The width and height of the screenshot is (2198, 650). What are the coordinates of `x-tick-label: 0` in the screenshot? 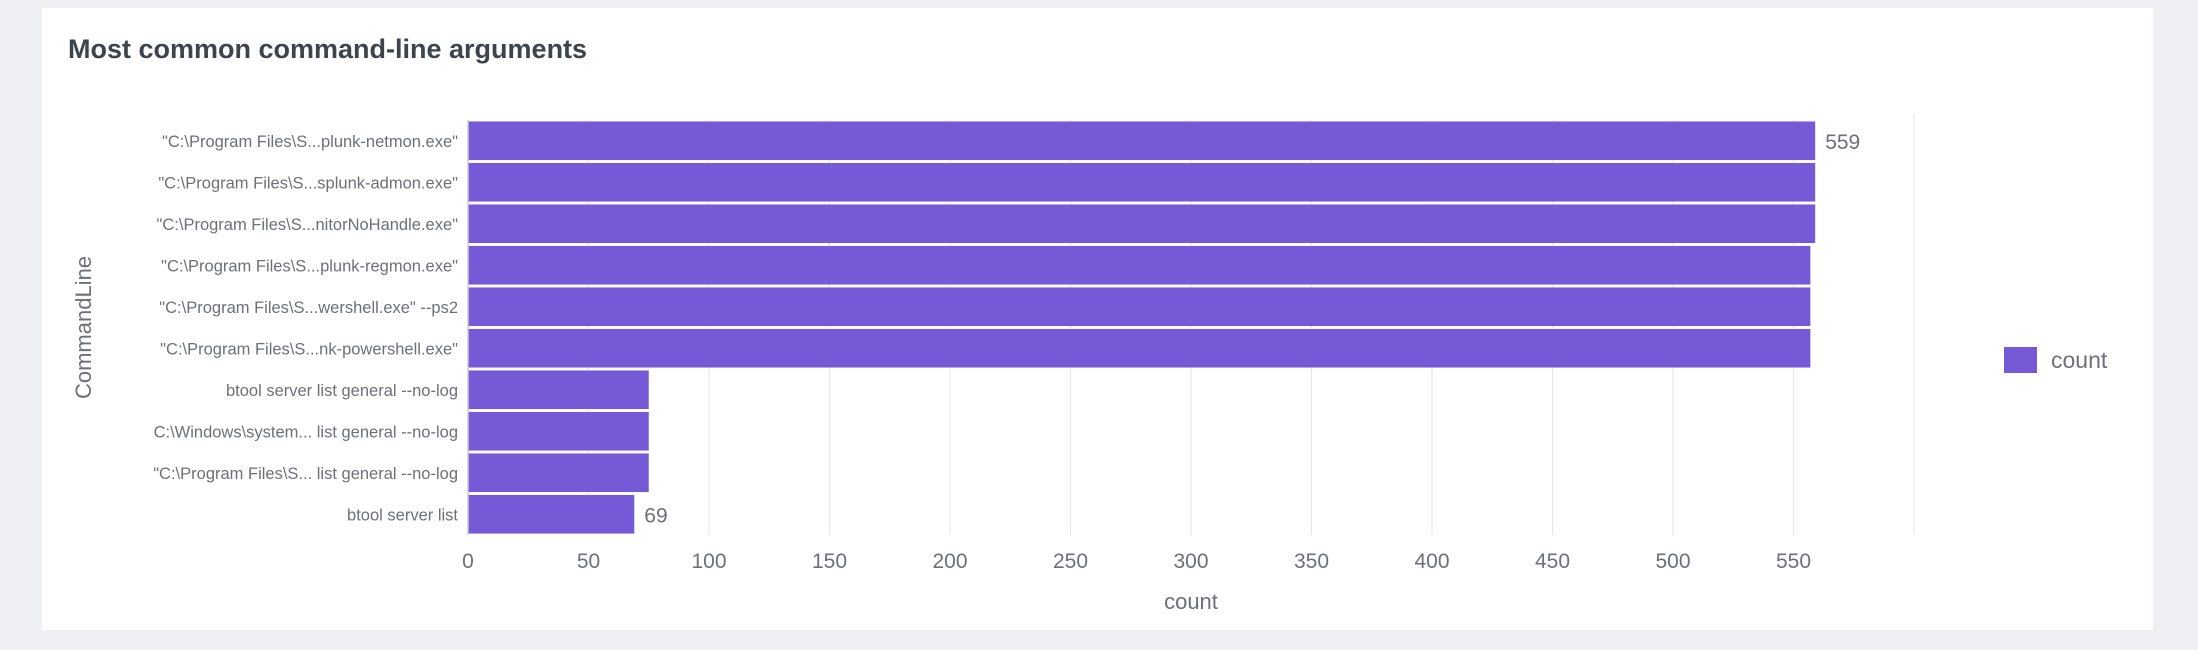 It's located at (468, 561).